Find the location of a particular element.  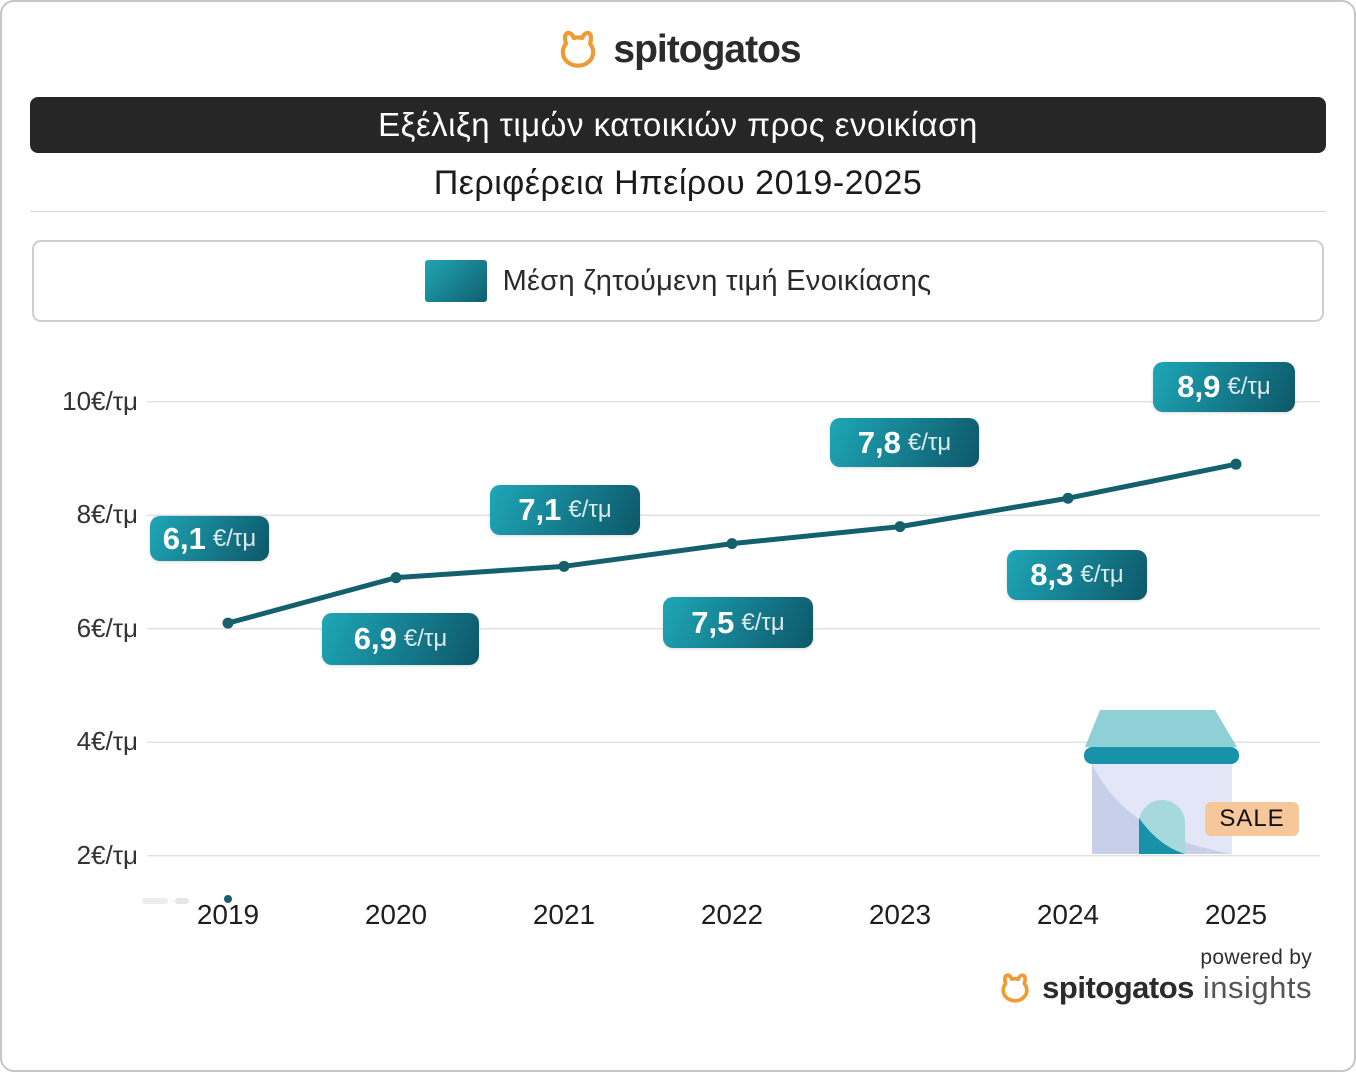

header-separator is located at coordinates (678, 211).